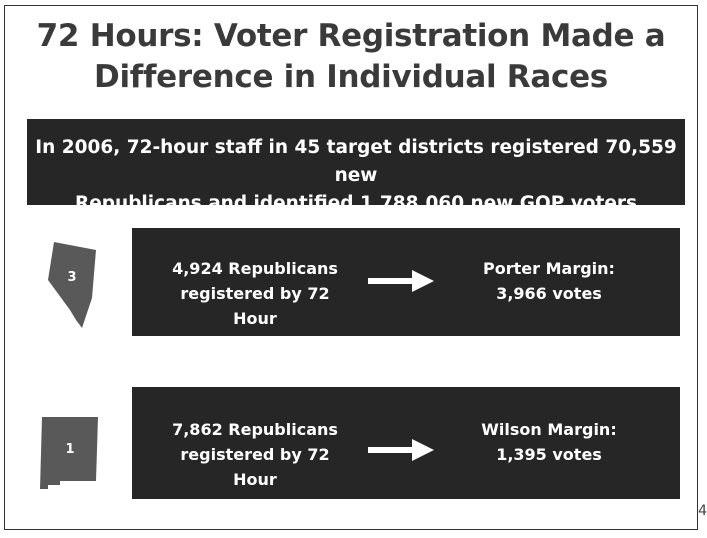  I want to click on registered-text: 7,862 Republicans registered by 72 Hour, so click(255, 454).